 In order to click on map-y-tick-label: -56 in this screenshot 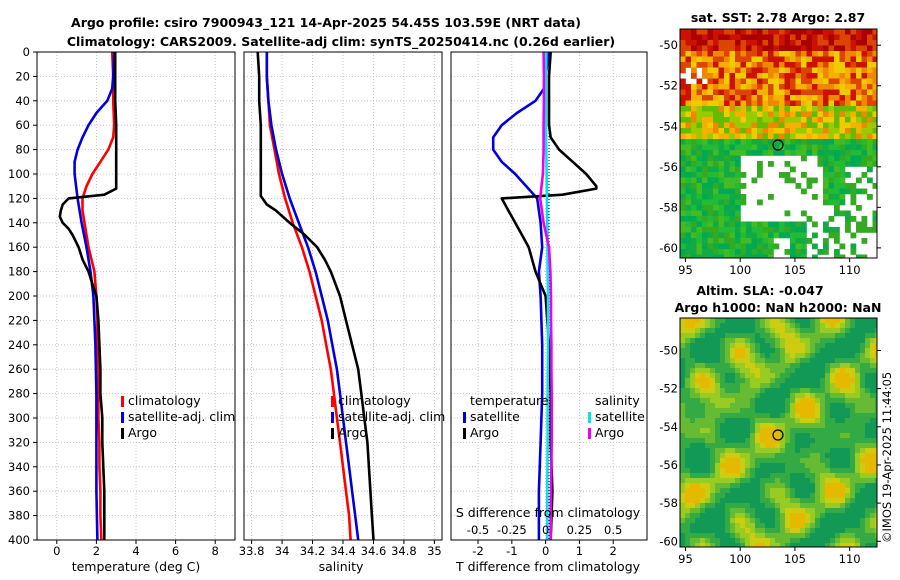, I will do `click(668, 465)`.